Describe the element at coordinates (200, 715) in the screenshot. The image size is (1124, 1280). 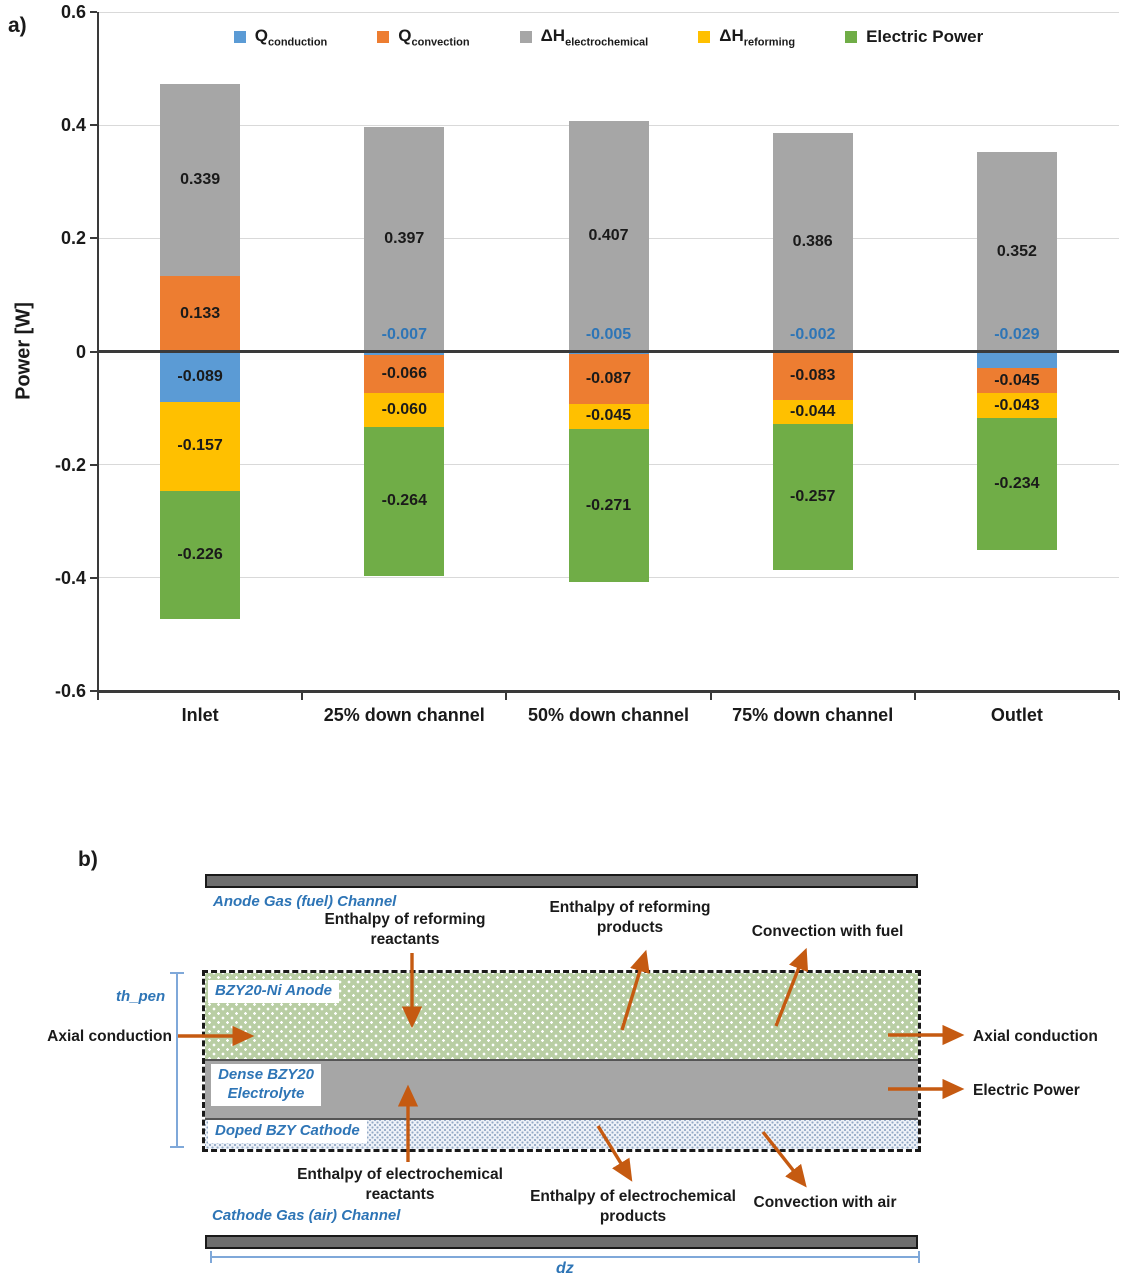
I see `x-category-label: Inlet` at that location.